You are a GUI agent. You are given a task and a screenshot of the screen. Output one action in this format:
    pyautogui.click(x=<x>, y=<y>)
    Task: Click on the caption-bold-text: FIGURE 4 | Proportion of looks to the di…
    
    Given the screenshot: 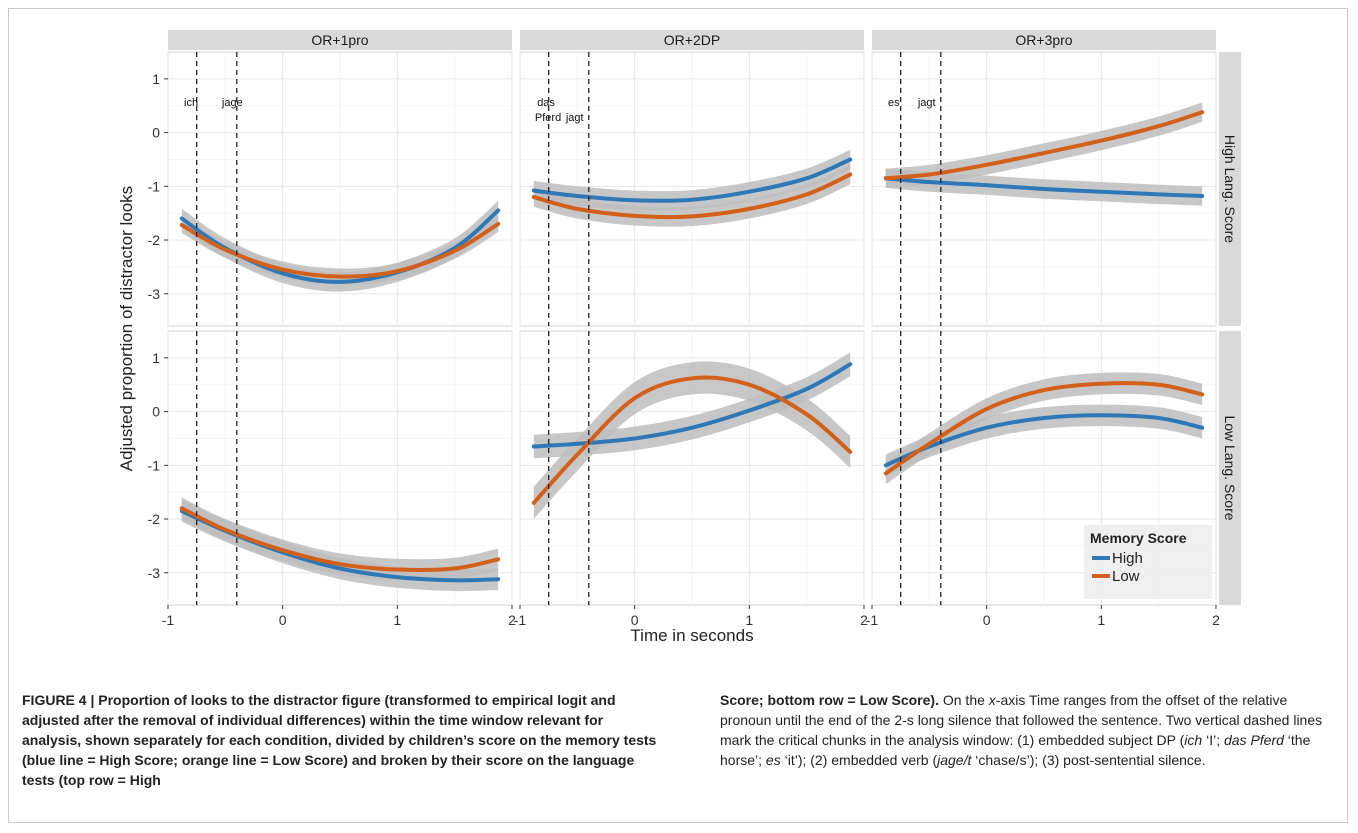 What is the action you would take?
    pyautogui.click(x=339, y=740)
    